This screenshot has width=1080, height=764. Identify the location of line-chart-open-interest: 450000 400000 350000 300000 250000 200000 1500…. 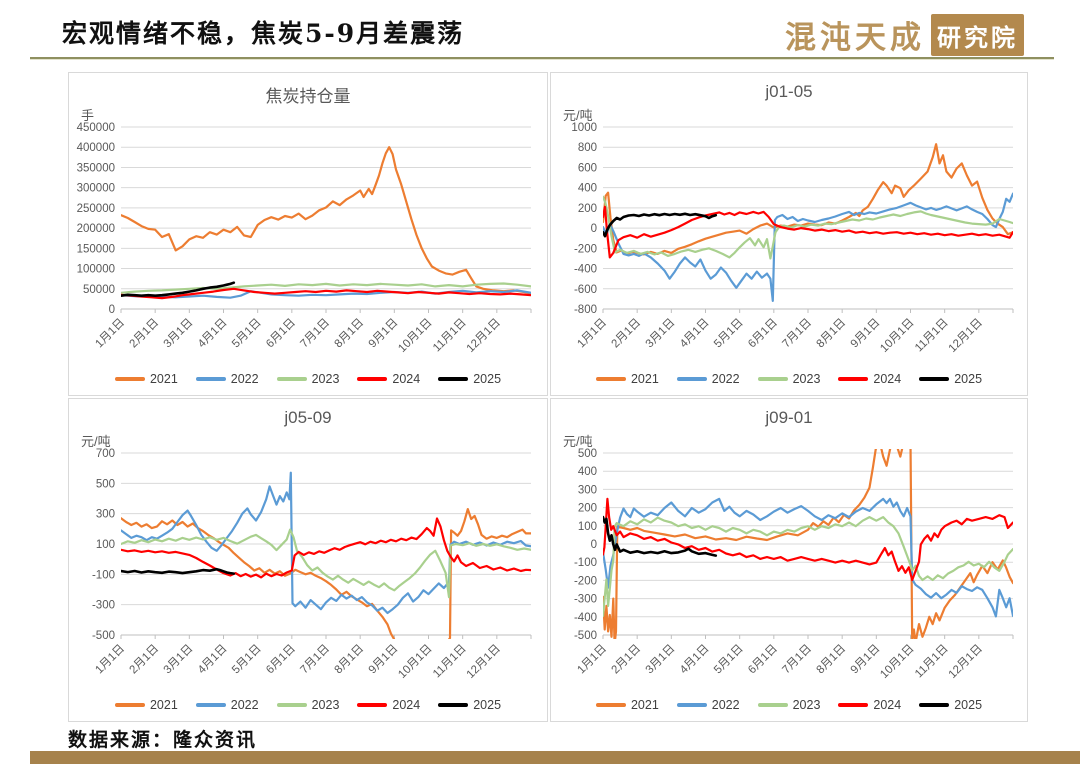
(304, 238).